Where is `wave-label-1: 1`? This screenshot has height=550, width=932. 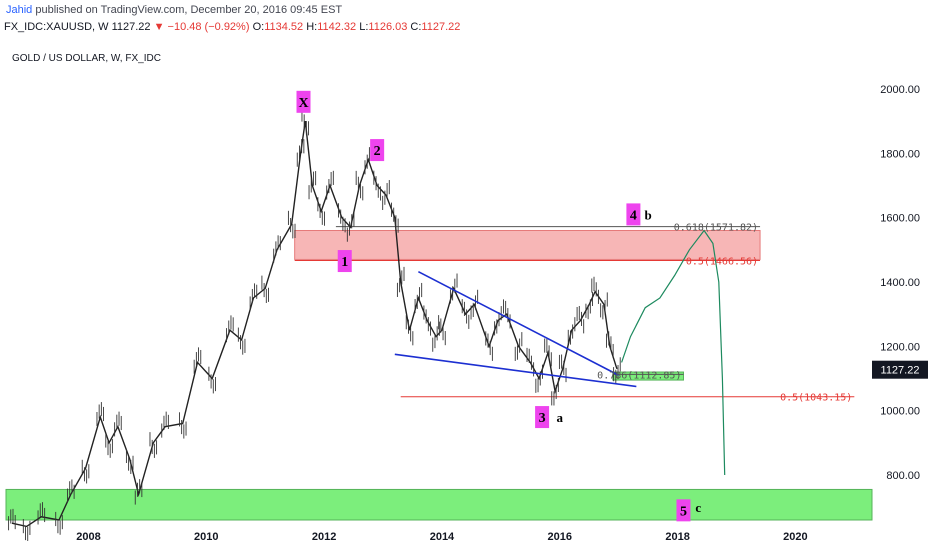 wave-label-1: 1 is located at coordinates (344, 262).